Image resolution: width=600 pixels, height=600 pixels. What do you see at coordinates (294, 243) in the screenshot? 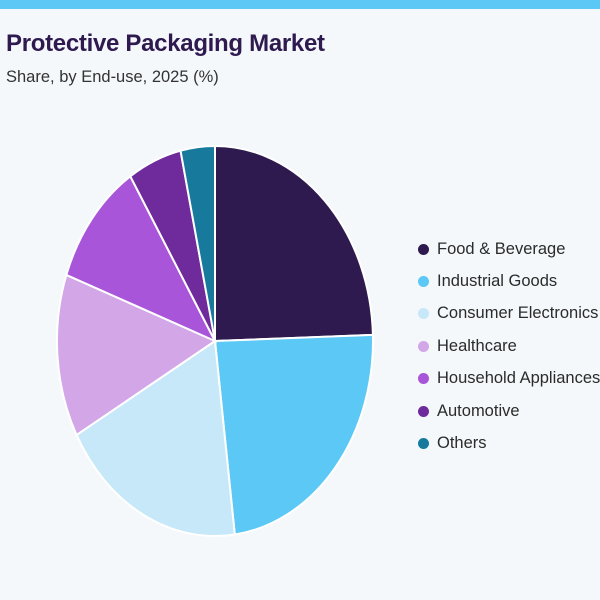
I see `pie-slice-food-beverage` at bounding box center [294, 243].